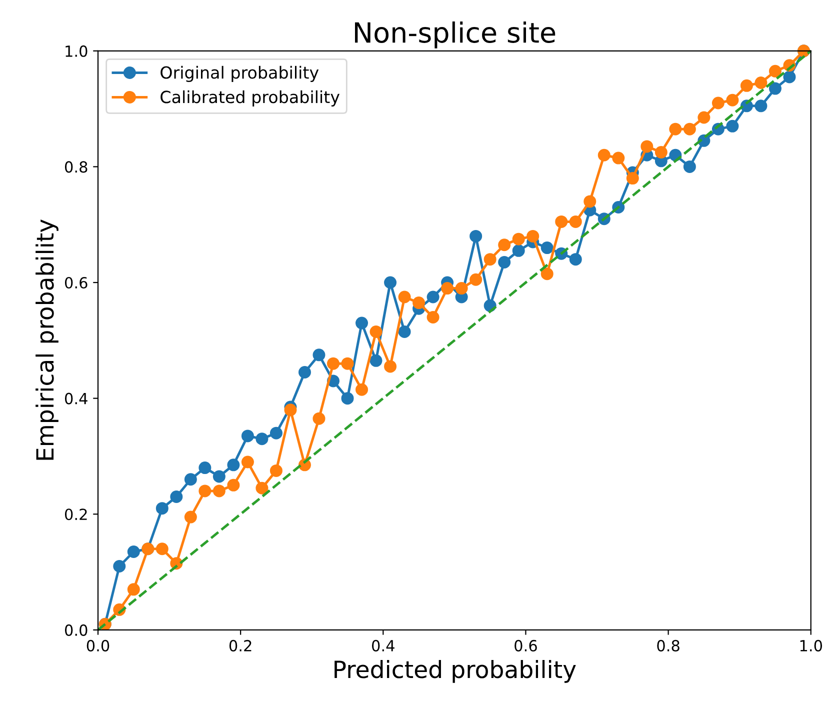  Describe the element at coordinates (77, 51) in the screenshot. I see `y-tick-label: 1.0` at that location.